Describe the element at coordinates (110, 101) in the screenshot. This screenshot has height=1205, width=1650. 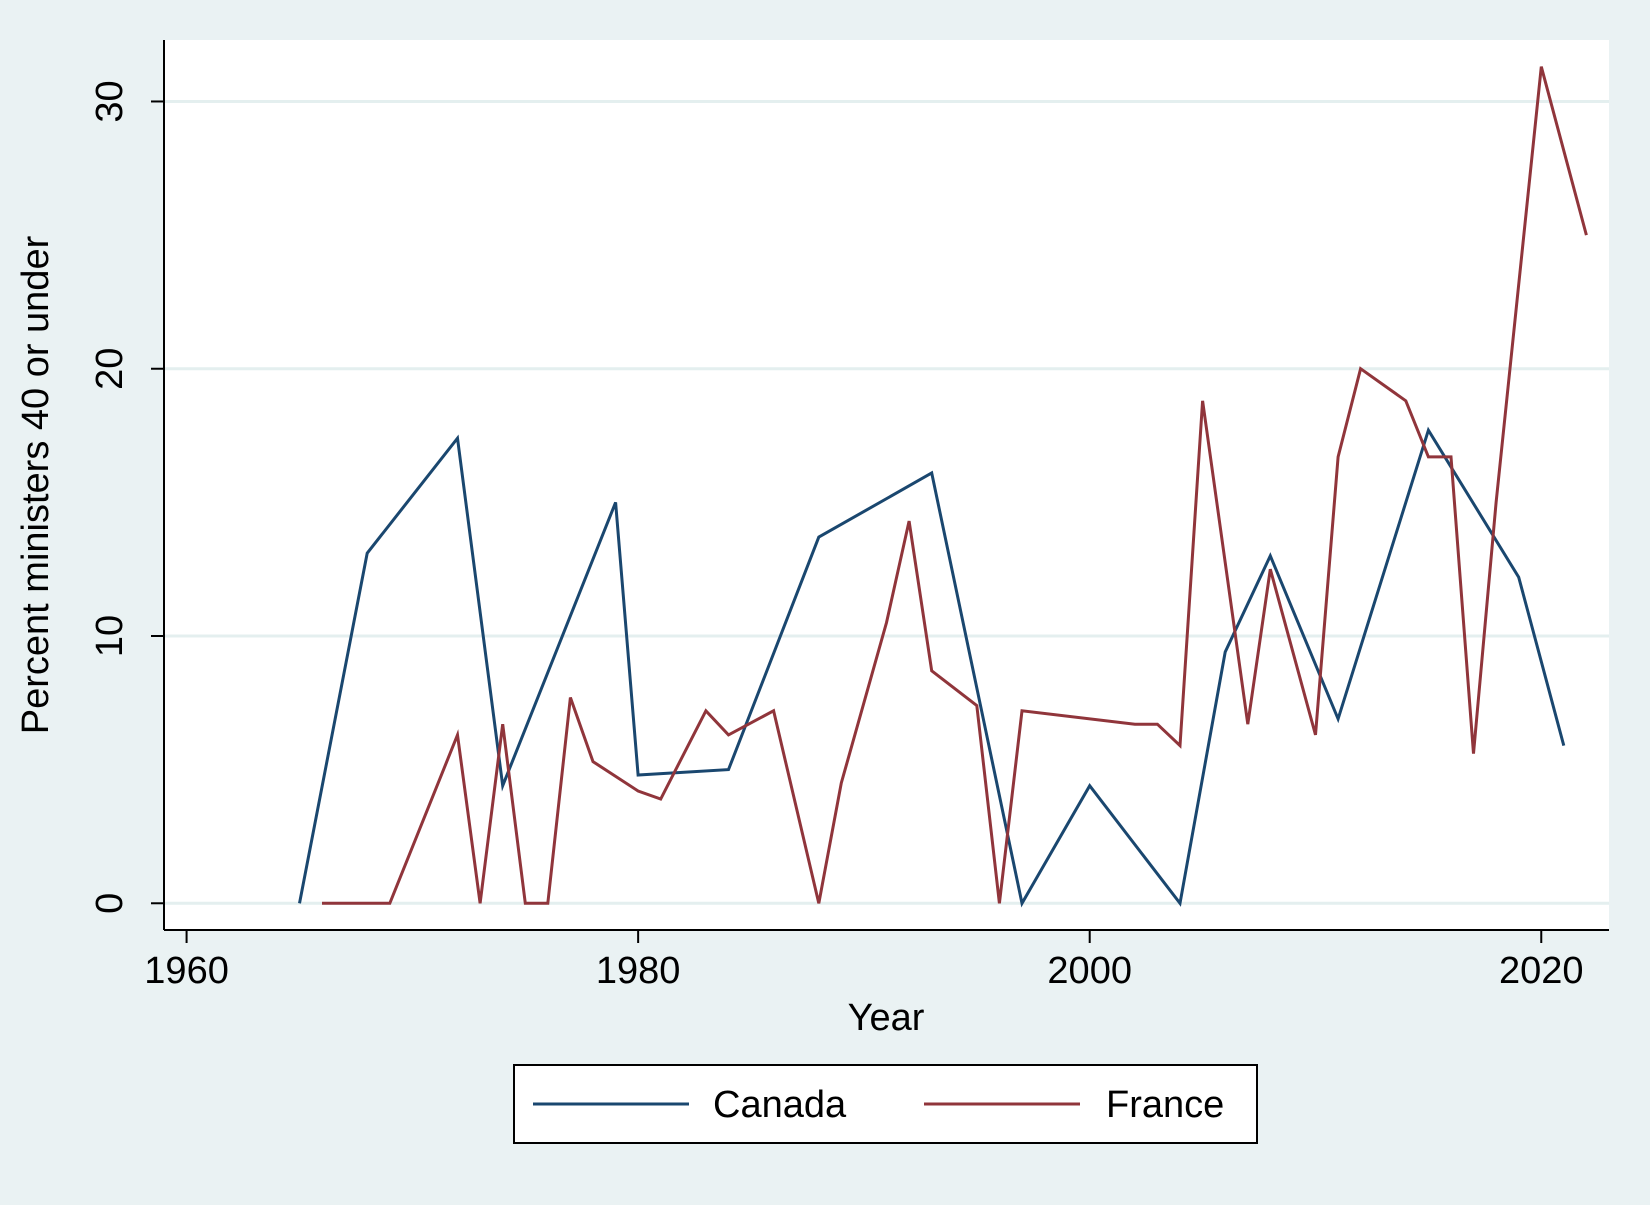
I see `y-tick-label: 30` at that location.